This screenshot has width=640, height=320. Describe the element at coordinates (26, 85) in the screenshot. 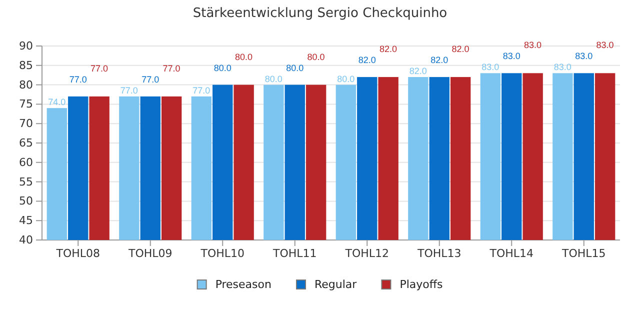

I see `y-tick-label: 80` at that location.